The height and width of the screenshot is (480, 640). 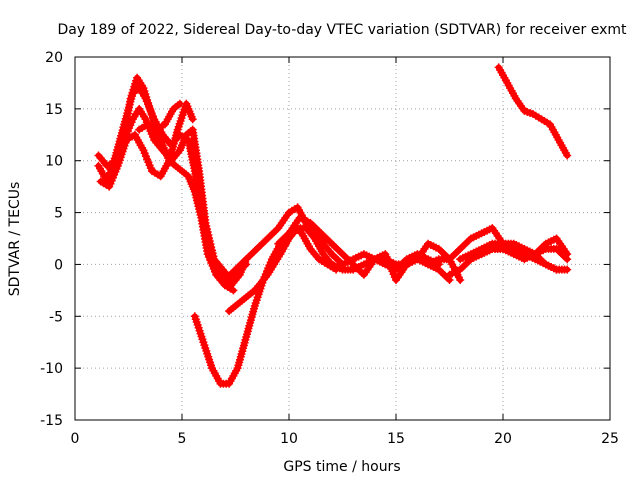 I want to click on y-tick-label: -5, so click(x=56, y=317).